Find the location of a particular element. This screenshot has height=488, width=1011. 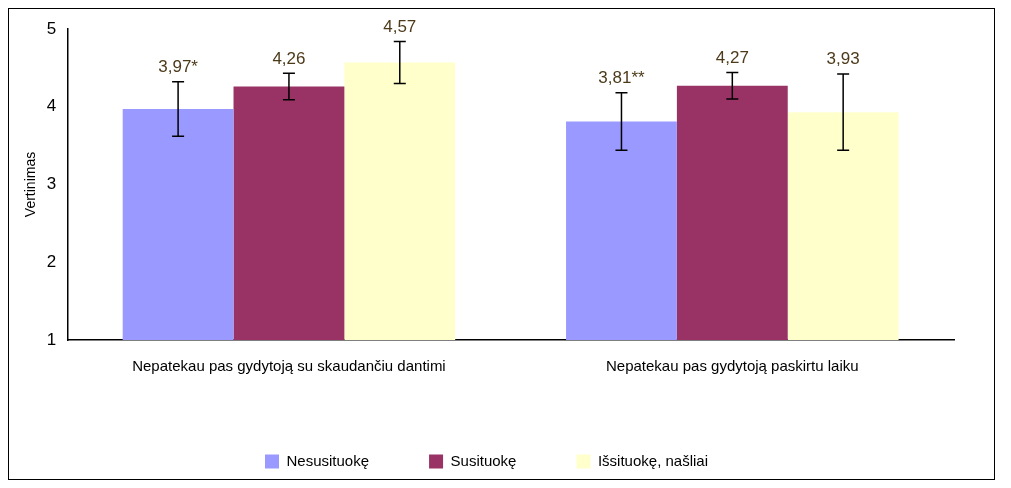

data-label: 3,97* is located at coordinates (178, 67).